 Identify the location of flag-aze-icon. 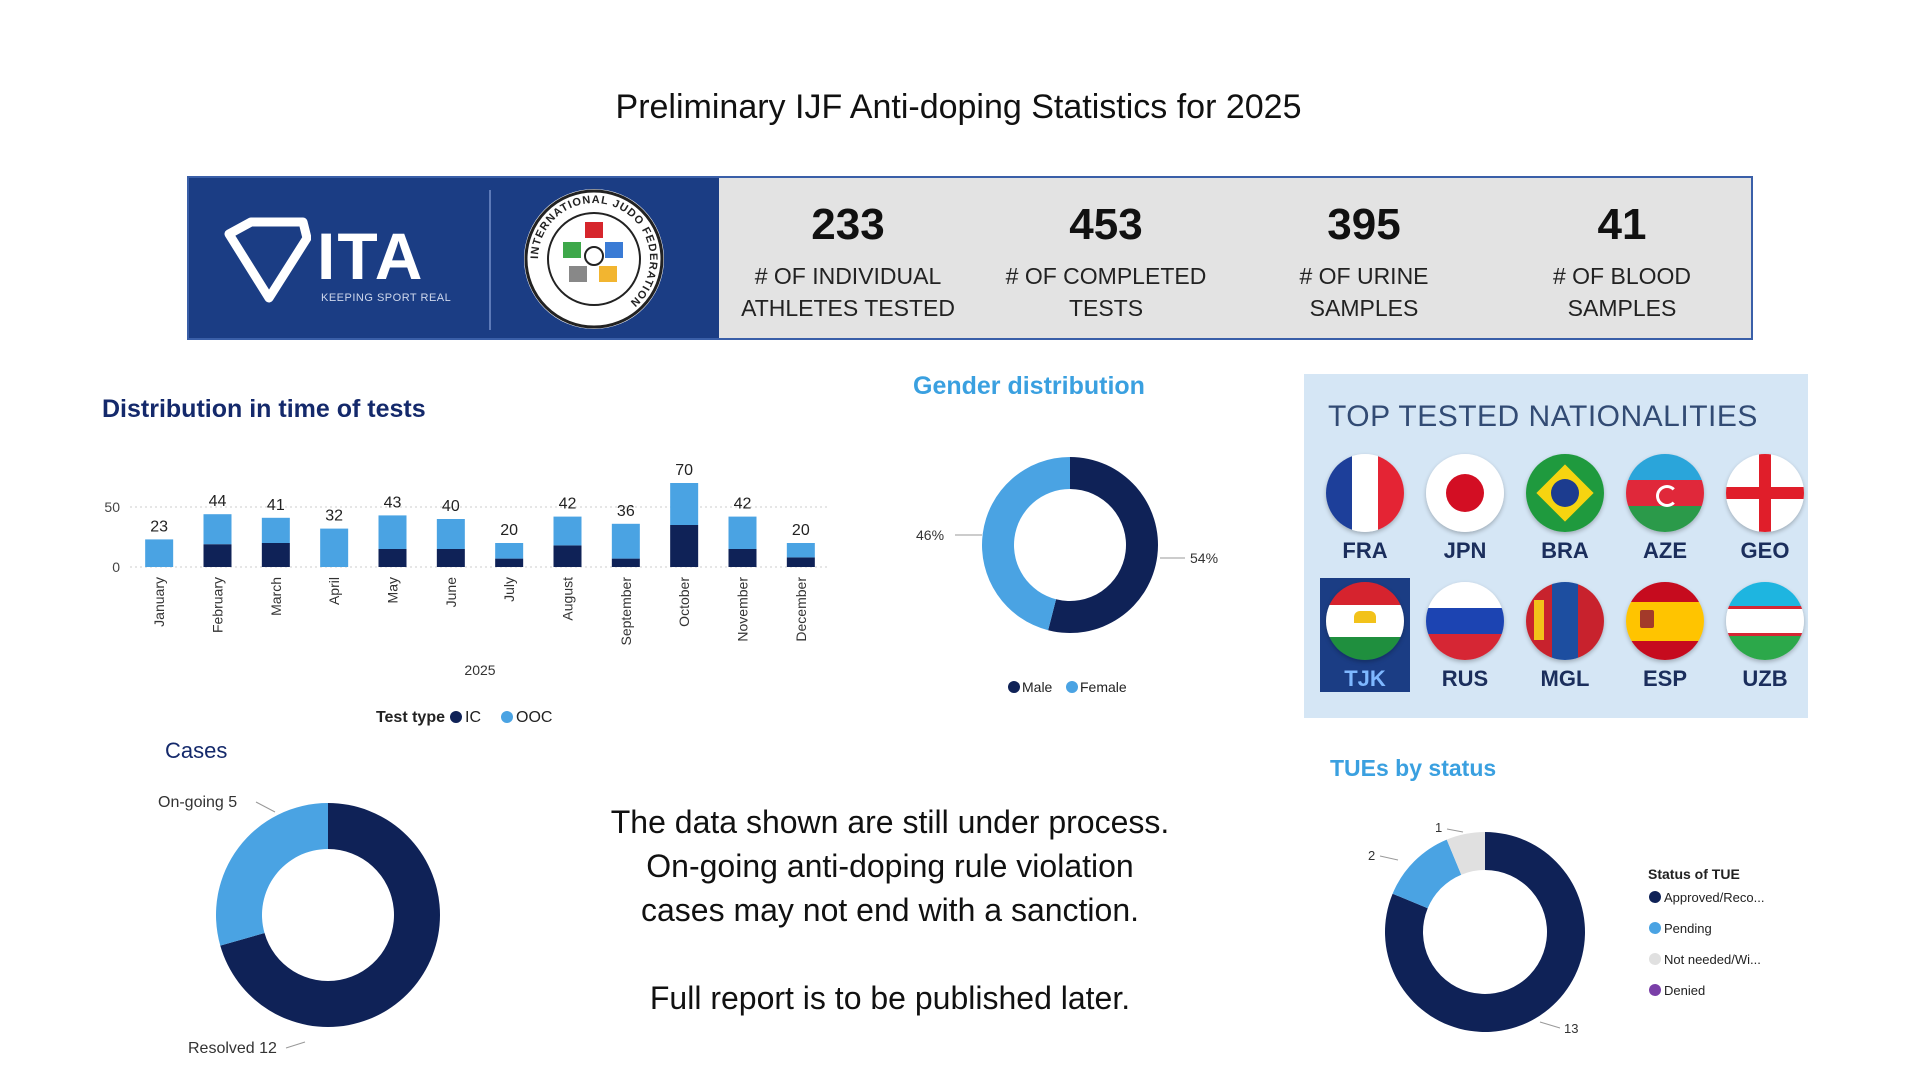
(1665, 493).